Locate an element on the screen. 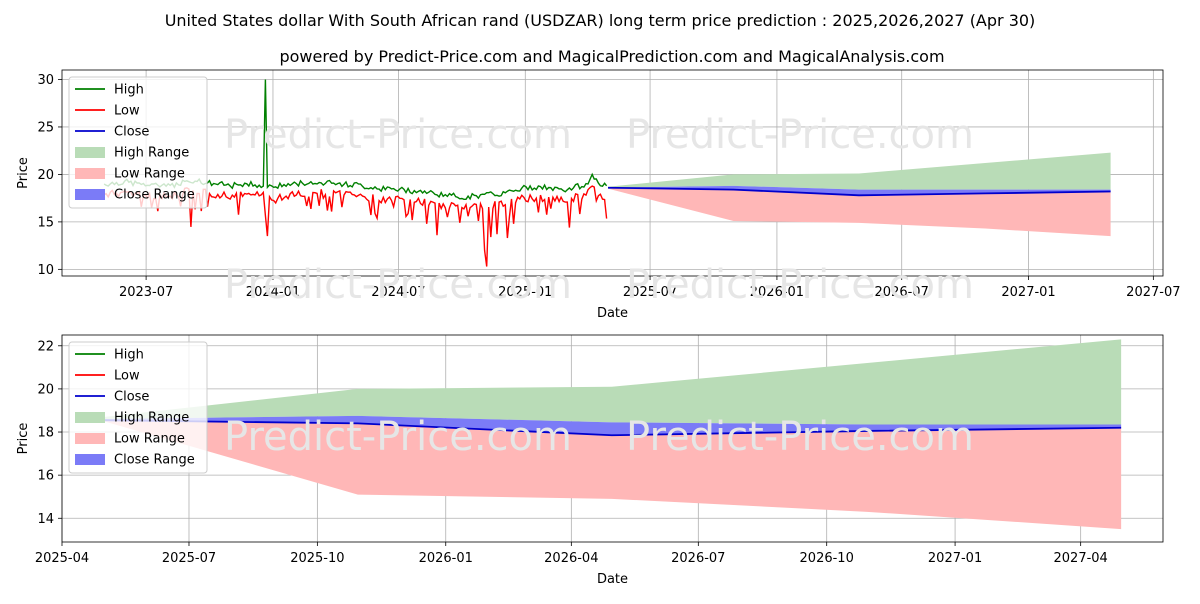  x-tick-label: 2026-10 is located at coordinates (827, 558).